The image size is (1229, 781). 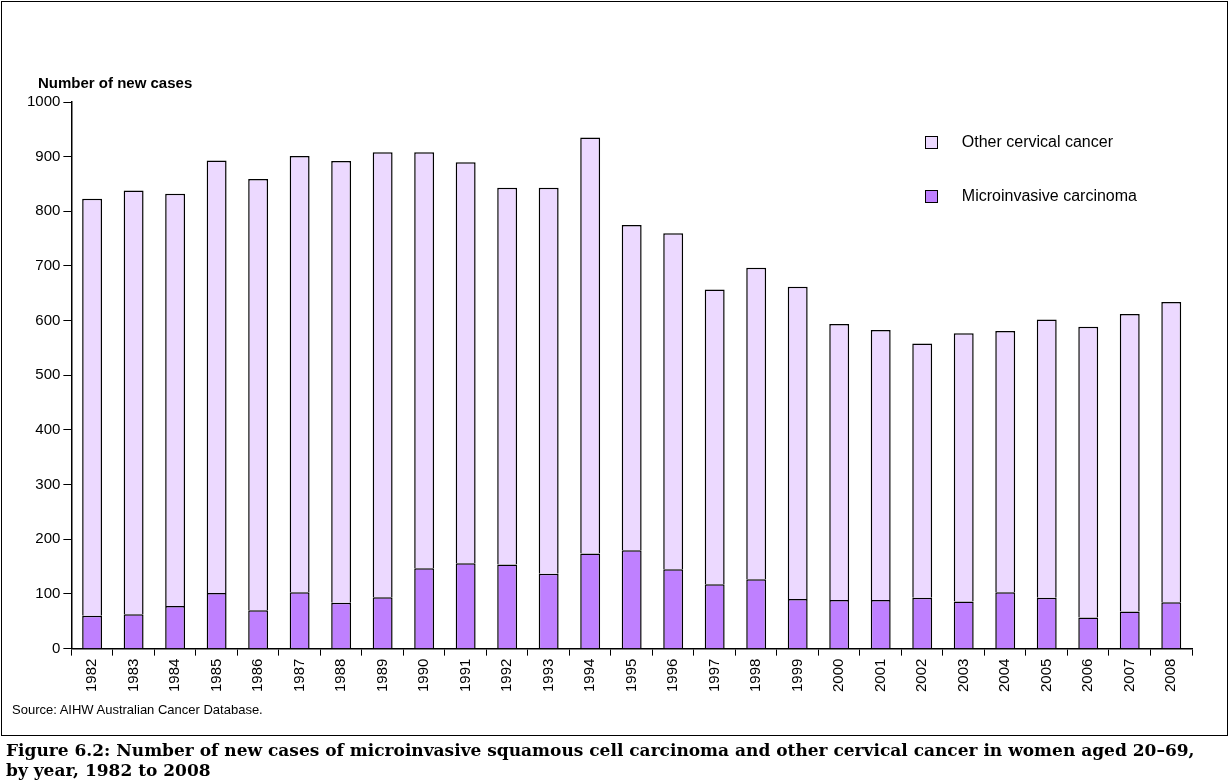 What do you see at coordinates (48, 593) in the screenshot?
I see `y-tick-label: 100` at bounding box center [48, 593].